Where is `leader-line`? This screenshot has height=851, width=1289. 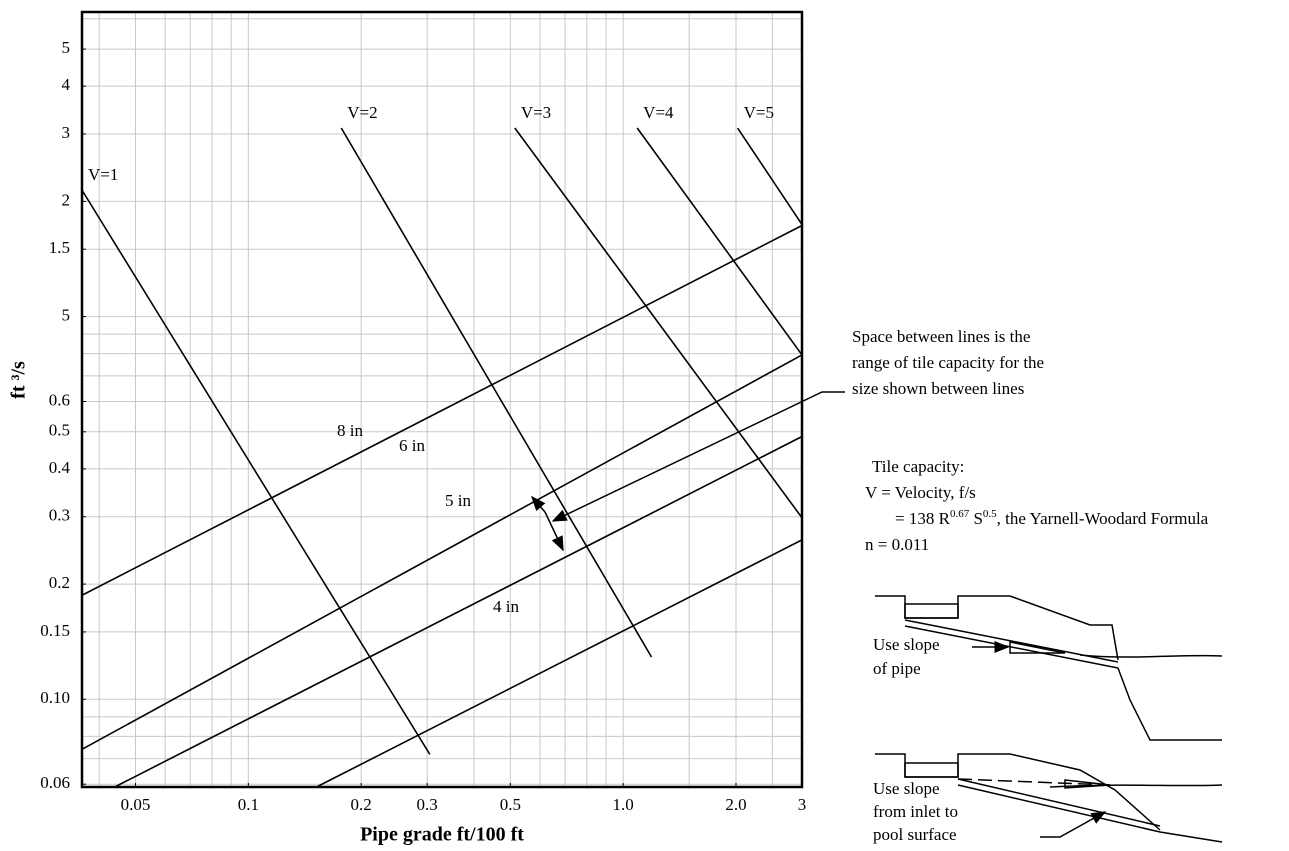
leader-line is located at coordinates (698, 456).